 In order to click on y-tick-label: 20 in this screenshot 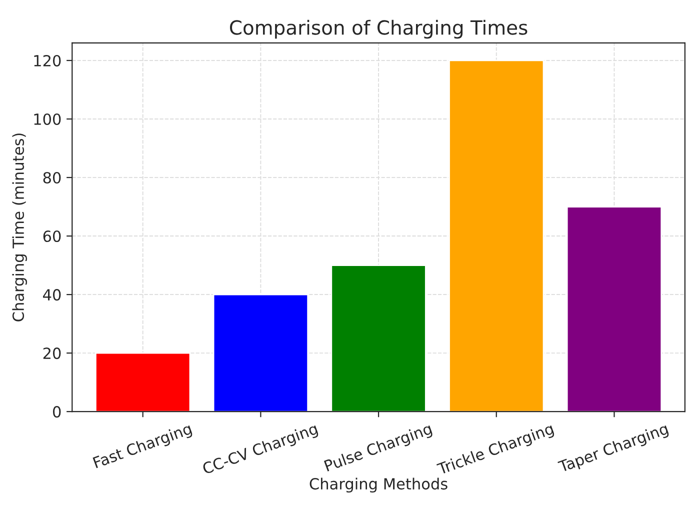, I will do `click(52, 354)`.